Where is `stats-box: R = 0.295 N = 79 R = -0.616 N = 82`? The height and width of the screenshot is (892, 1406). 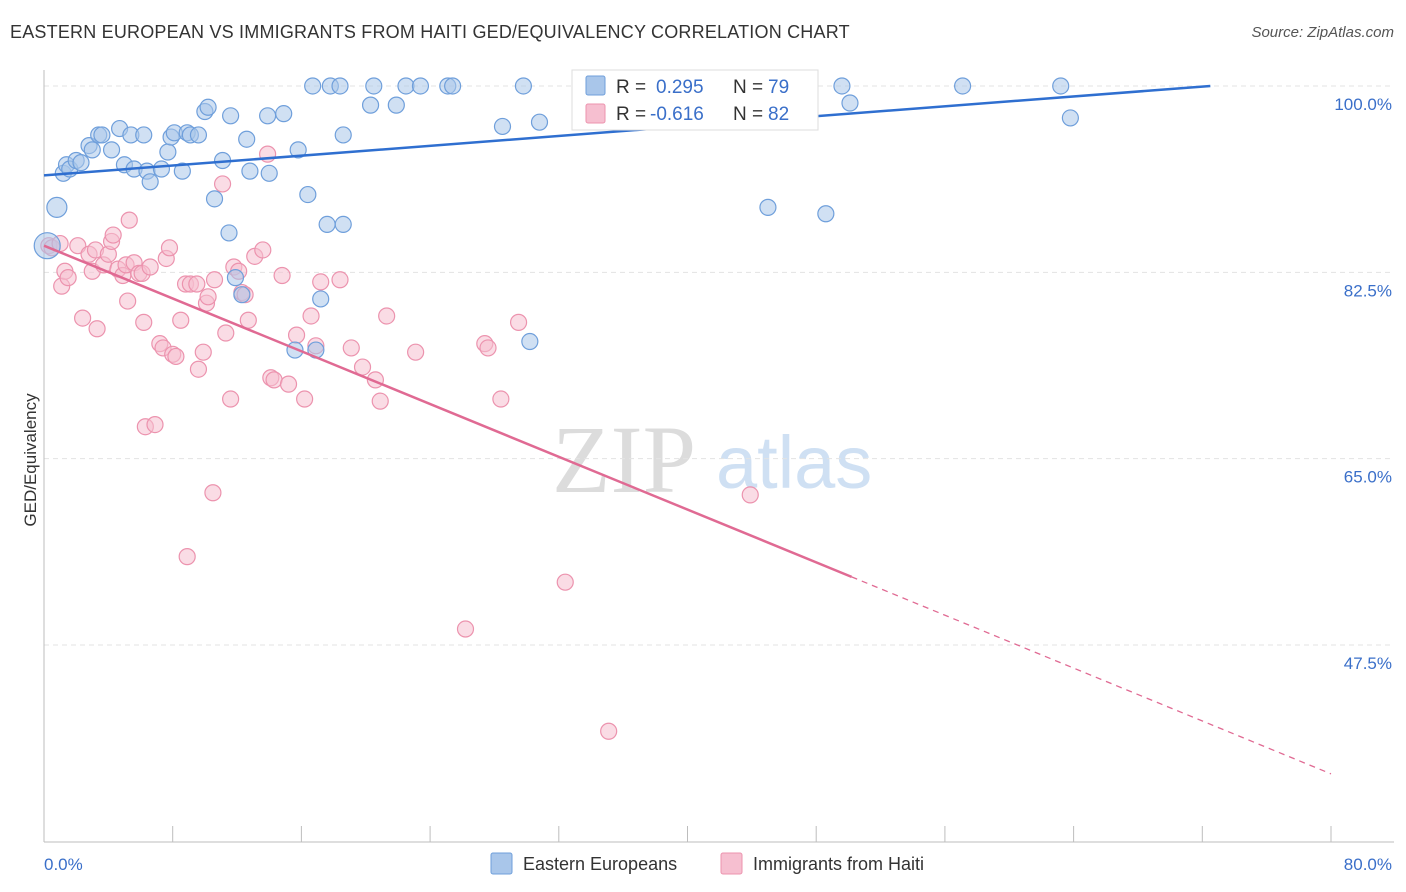 stats-box: R = 0.295 N = 79 R = -0.616 N = 82 is located at coordinates (695, 100).